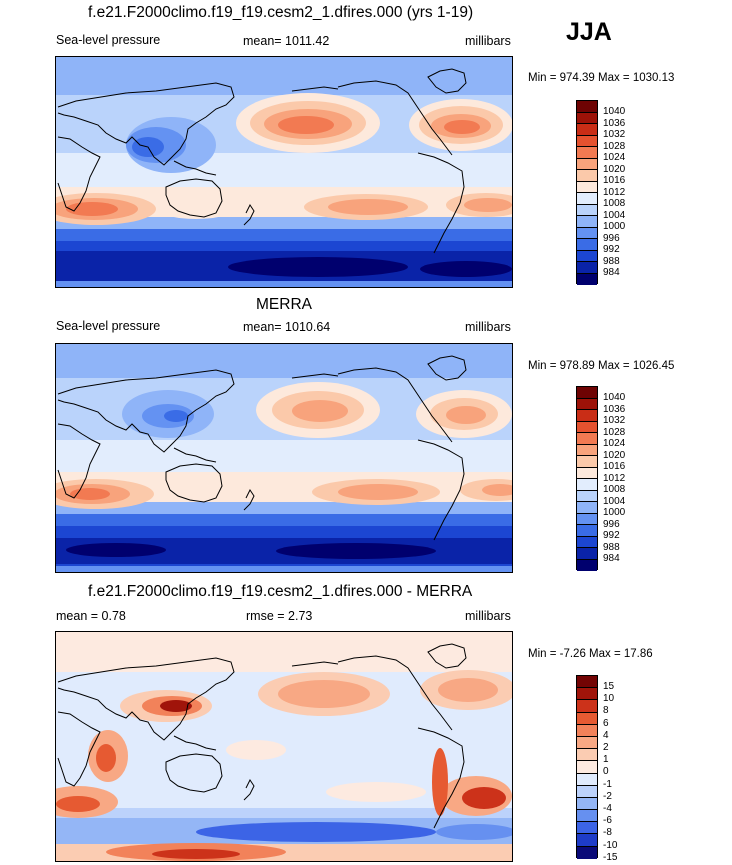 The image size is (732, 865). What do you see at coordinates (196, 854) in the screenshot?
I see `panel3-antarctic-core` at bounding box center [196, 854].